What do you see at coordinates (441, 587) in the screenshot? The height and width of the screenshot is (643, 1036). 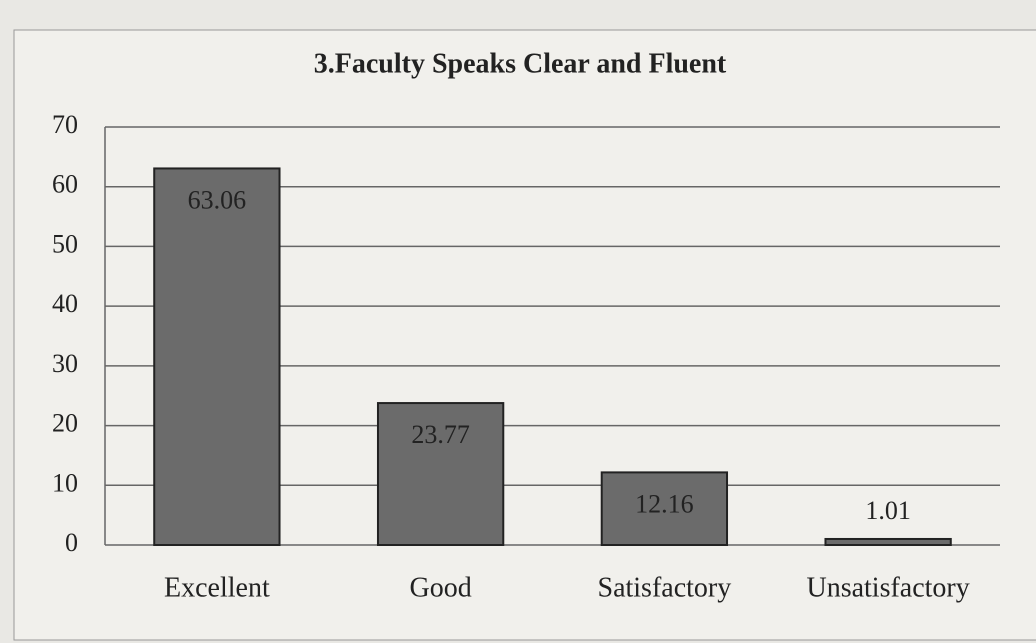 I see `x-tick-label: Good` at bounding box center [441, 587].